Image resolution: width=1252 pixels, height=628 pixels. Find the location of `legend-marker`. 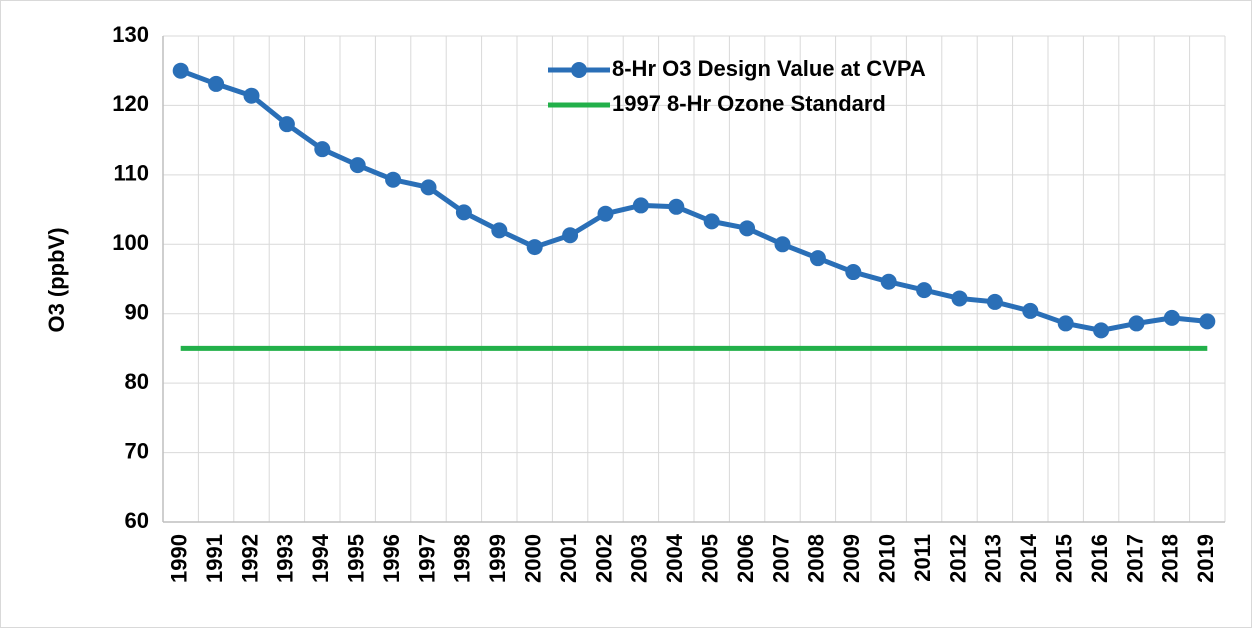

legend-marker is located at coordinates (579, 70).